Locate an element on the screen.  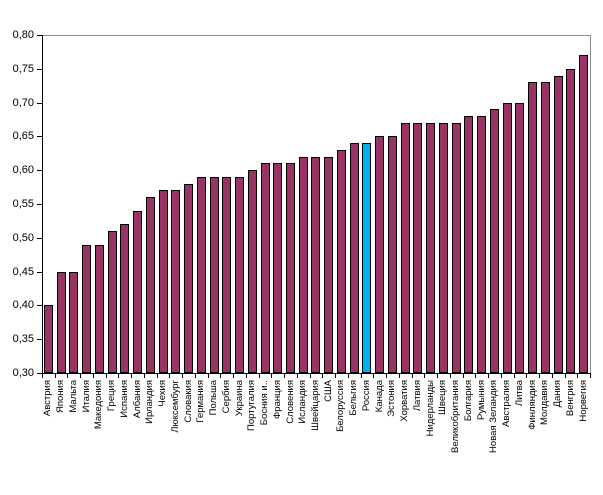
y-axis-label: 0,70 is located at coordinates (23, 102).